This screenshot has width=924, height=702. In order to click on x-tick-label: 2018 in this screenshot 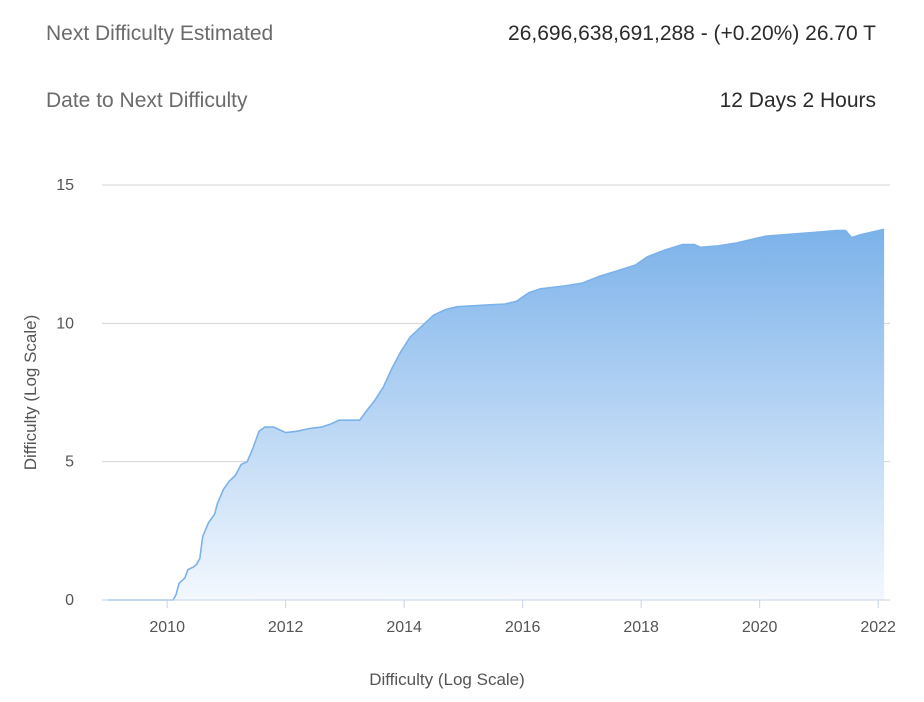, I will do `click(641, 627)`.